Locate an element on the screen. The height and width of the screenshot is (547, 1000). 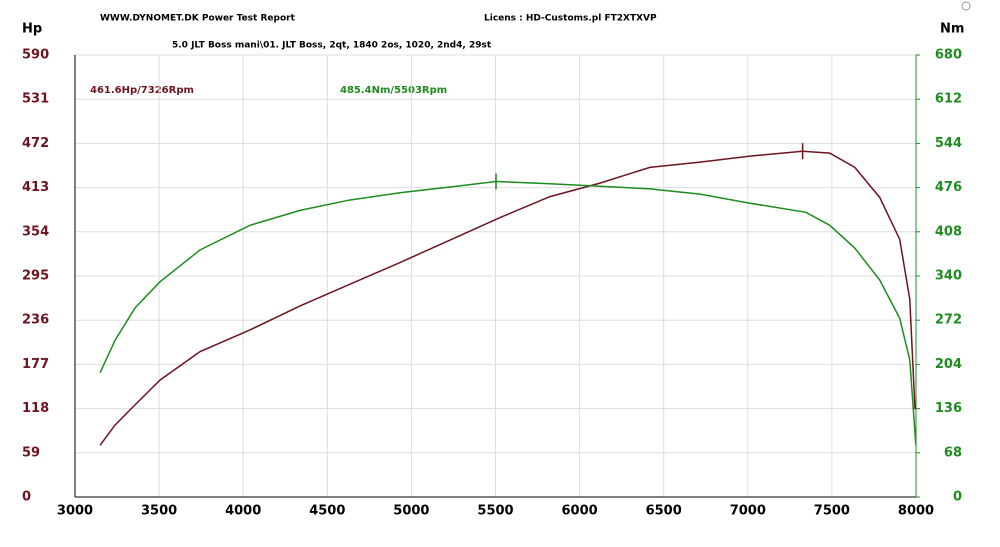
annotation: 461.6Hp/7326Rpm is located at coordinates (142, 90).